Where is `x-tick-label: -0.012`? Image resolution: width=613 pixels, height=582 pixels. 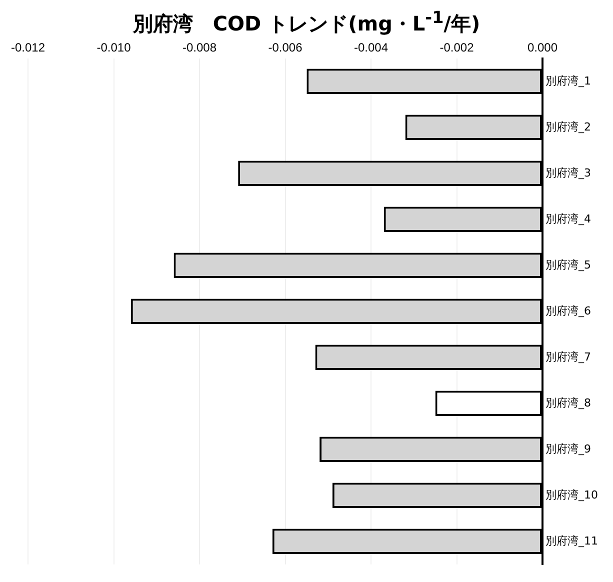 x-tick-label: -0.012 is located at coordinates (28, 47).